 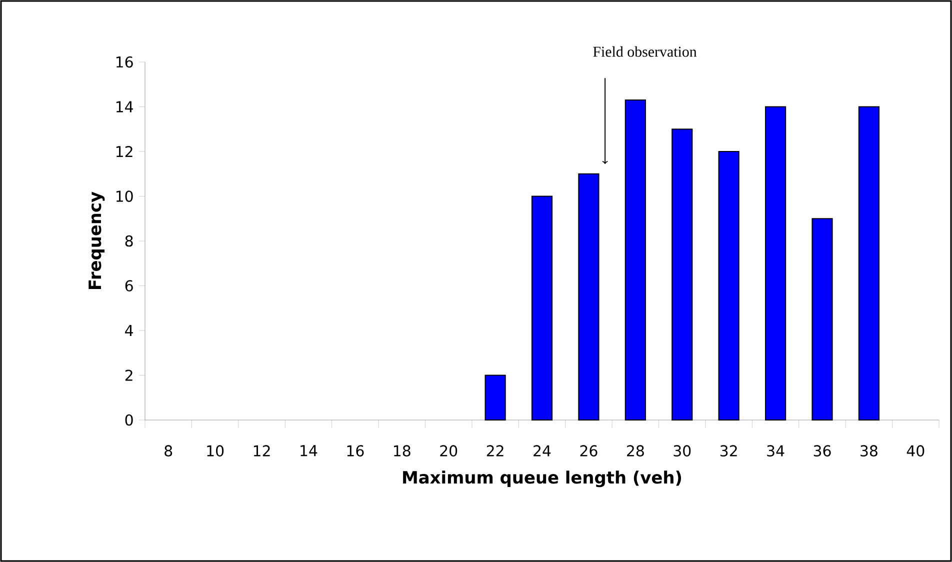 What do you see at coordinates (542, 479) in the screenshot?
I see `x-axis-title: Maximum queue length (veh)` at bounding box center [542, 479].